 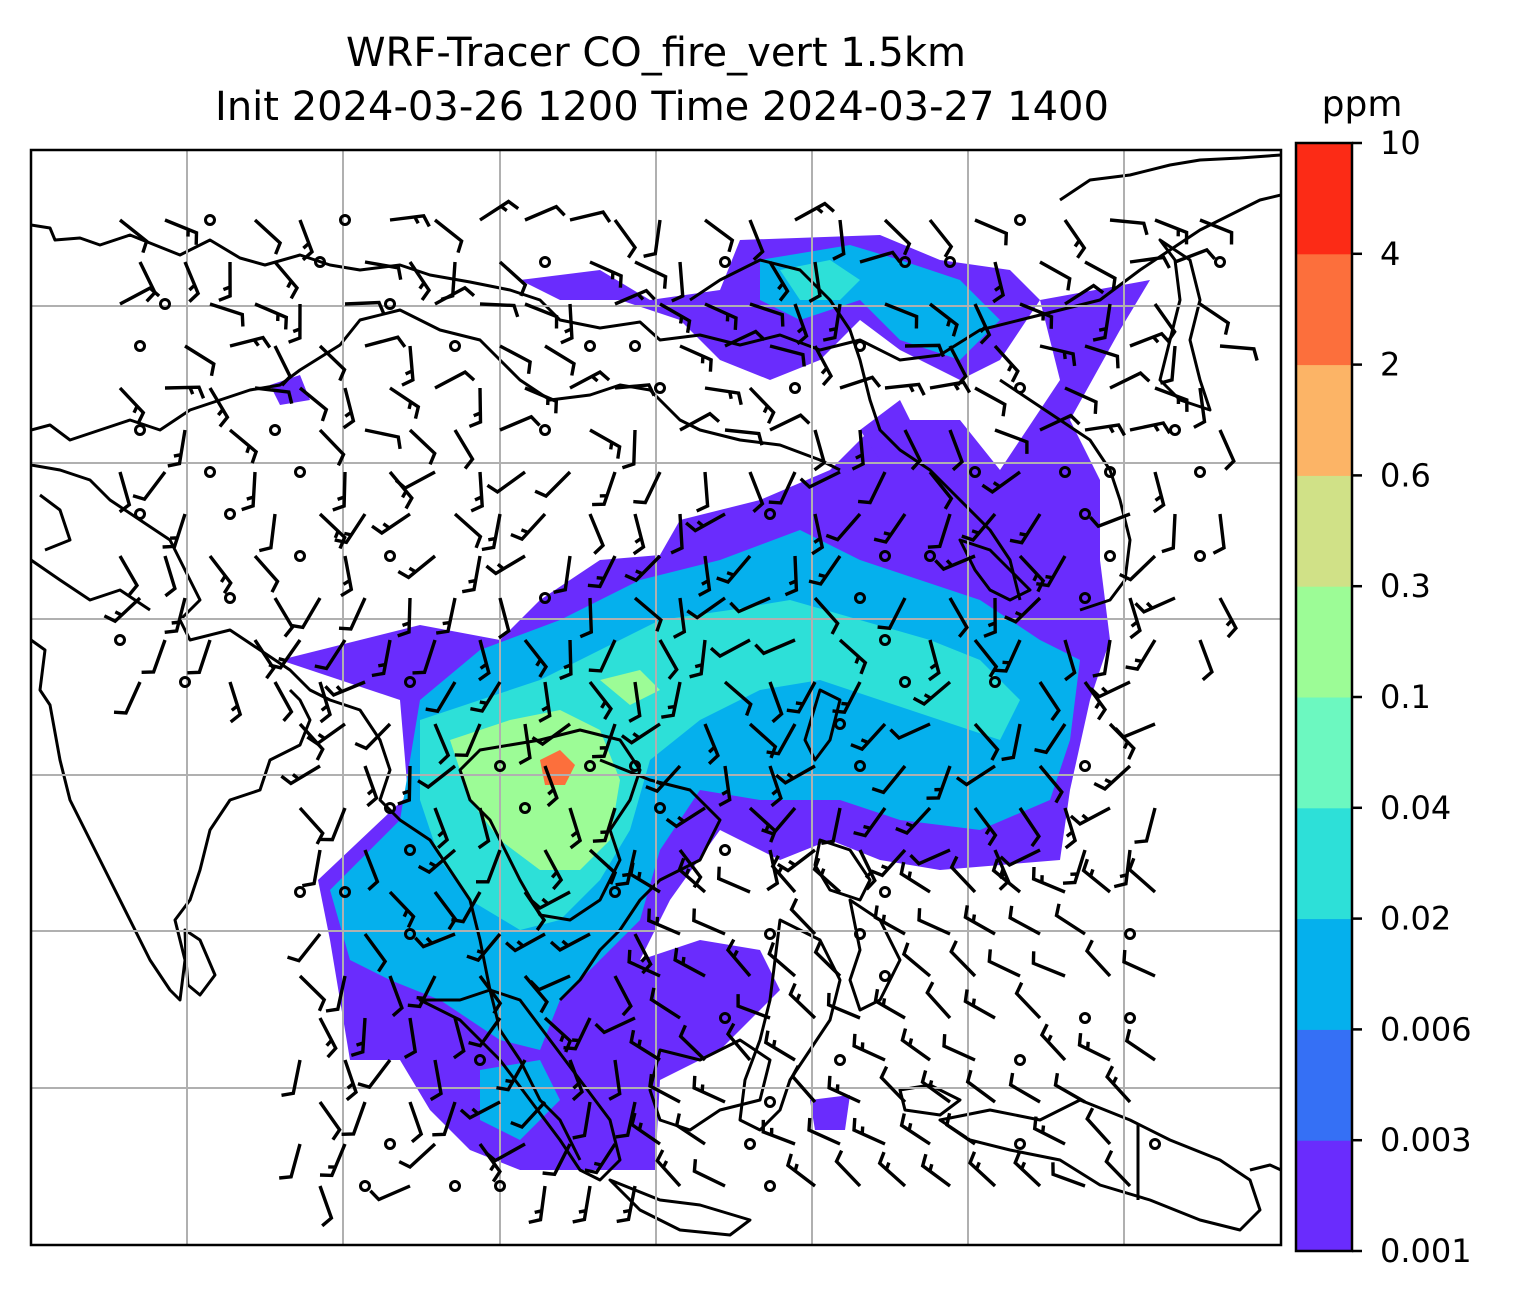 I want to click on colorbar-unit: ppm, so click(x=1362, y=104).